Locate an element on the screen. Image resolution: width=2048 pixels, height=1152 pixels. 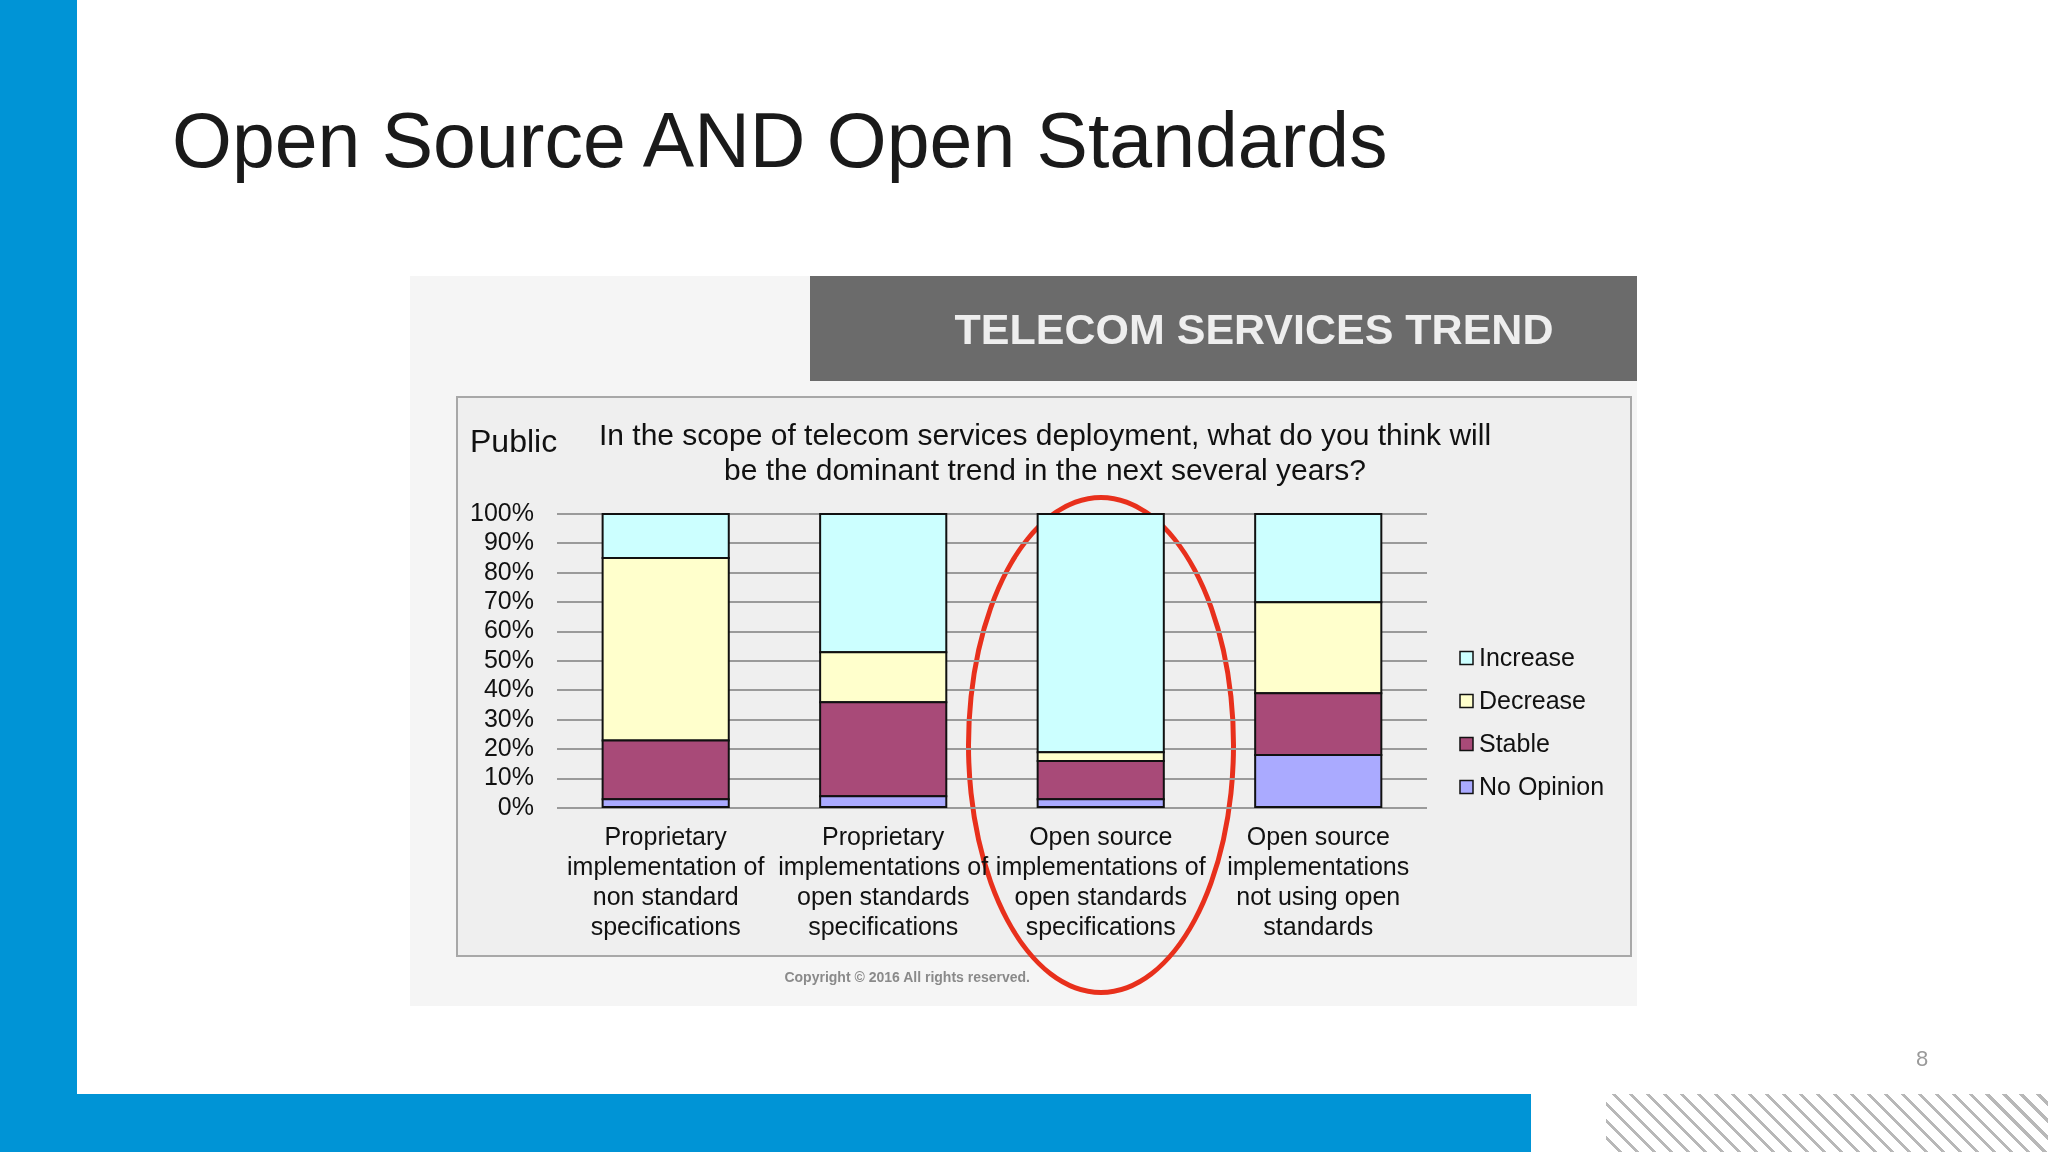
x-tick-label: Proprietary implementation of non standard specifications is located at coordinates (666, 880).